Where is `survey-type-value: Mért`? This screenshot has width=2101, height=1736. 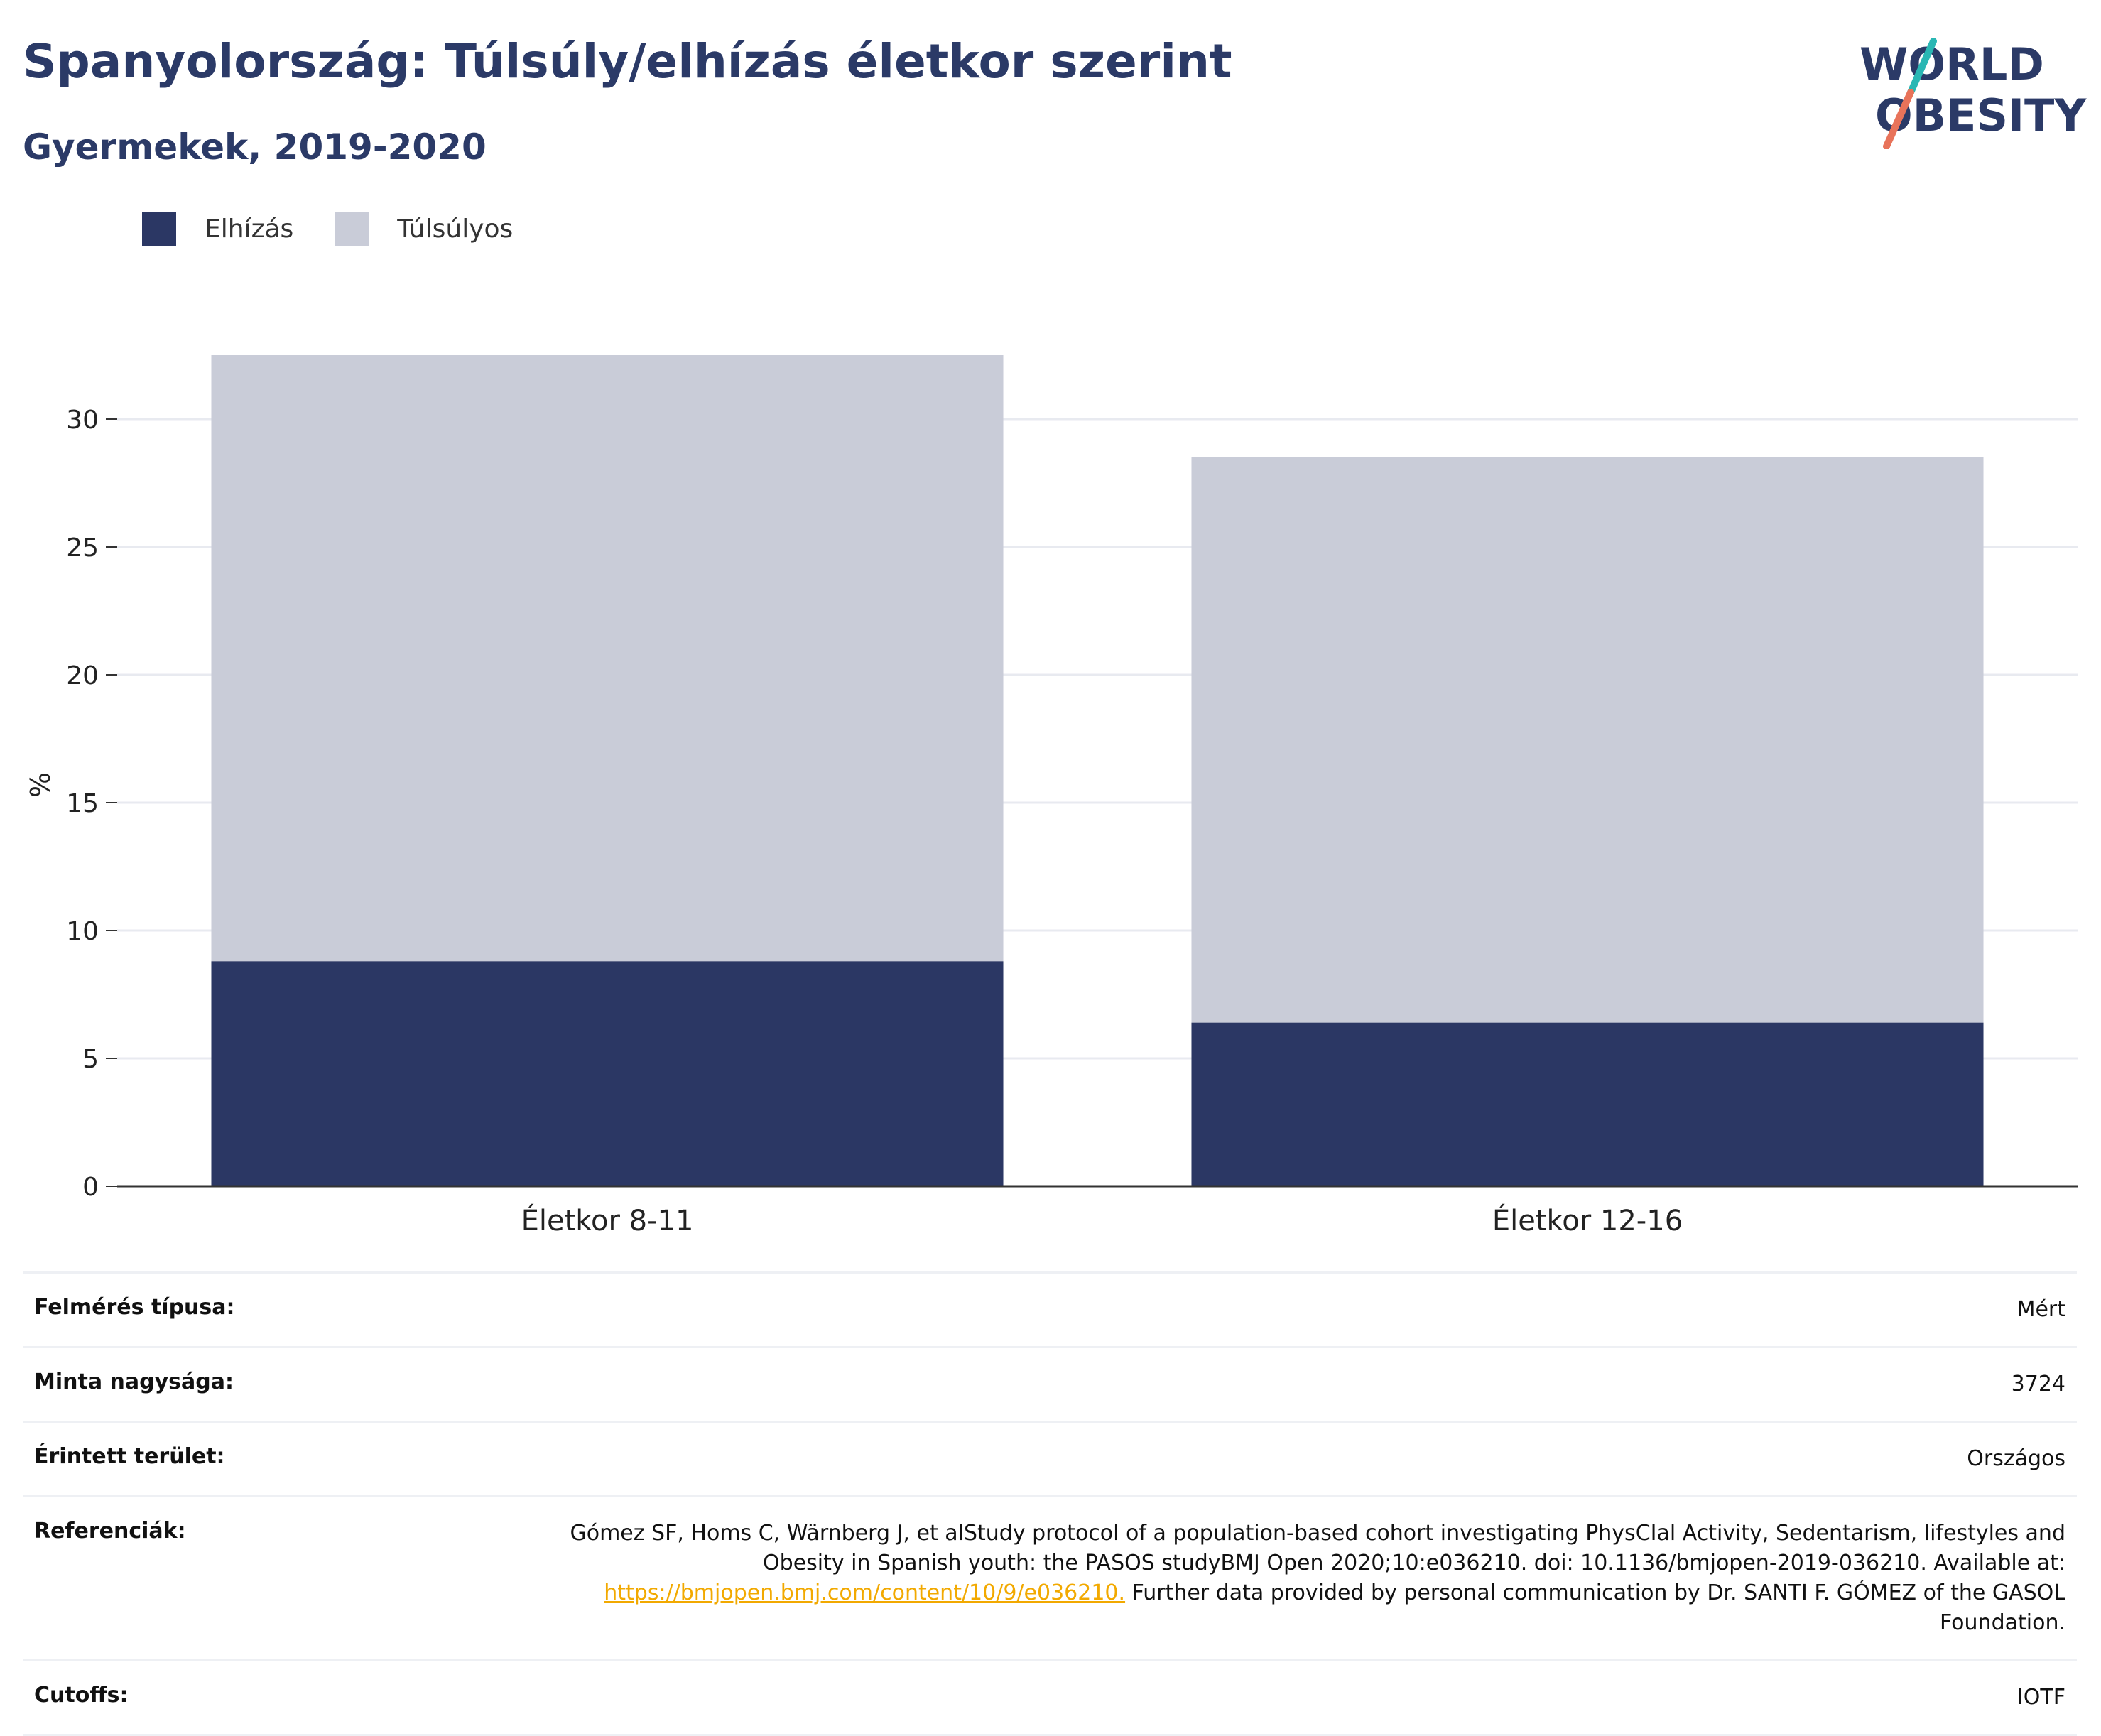
survey-type-value: Mért is located at coordinates (2040, 1309).